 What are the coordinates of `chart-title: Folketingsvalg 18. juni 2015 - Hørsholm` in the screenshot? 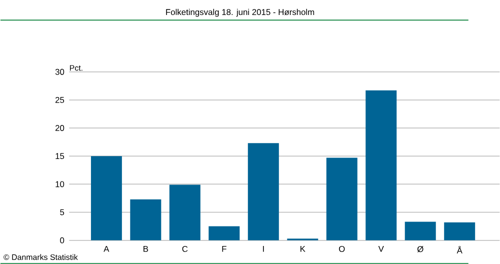 It's located at (240, 12).